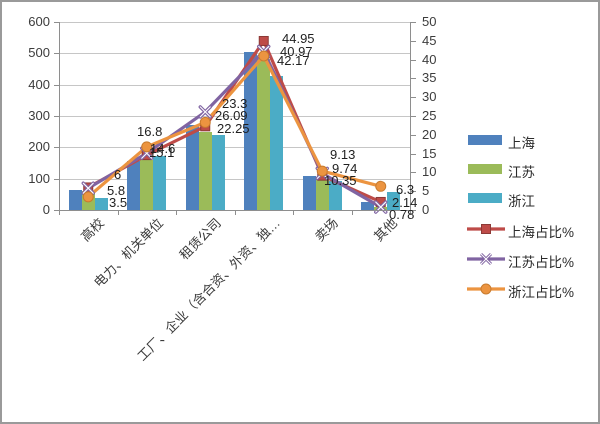 The height and width of the screenshot is (424, 600). Describe the element at coordinates (426, 191) in the screenshot. I see `right-axis-tick-label: 5` at that location.